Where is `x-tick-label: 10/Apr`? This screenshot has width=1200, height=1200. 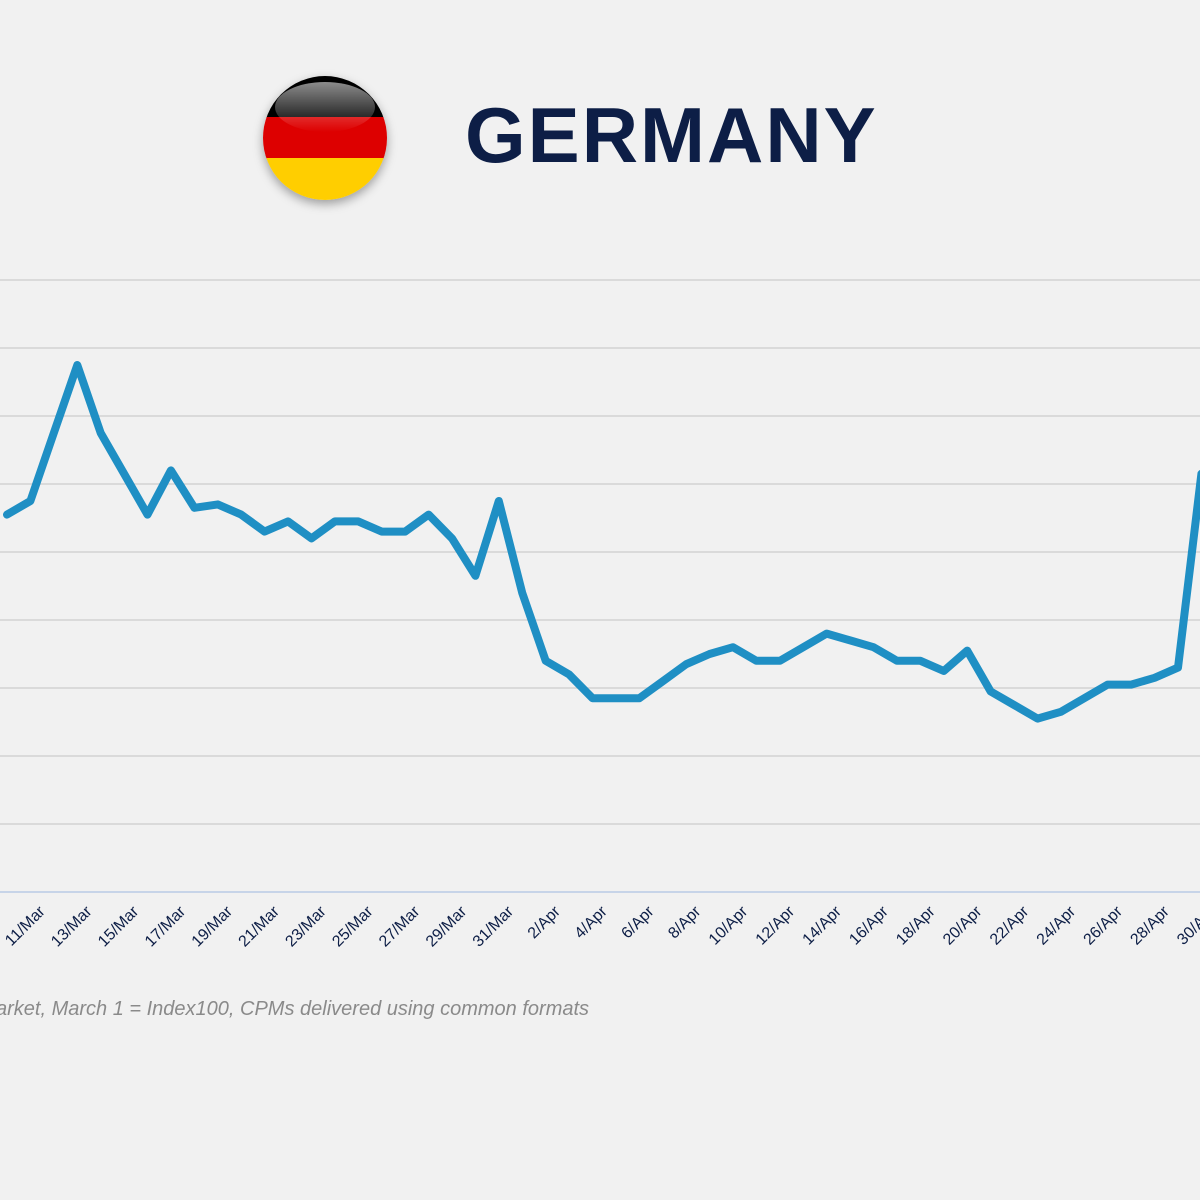
x-tick-label: 10/Apr is located at coordinates (729, 926).